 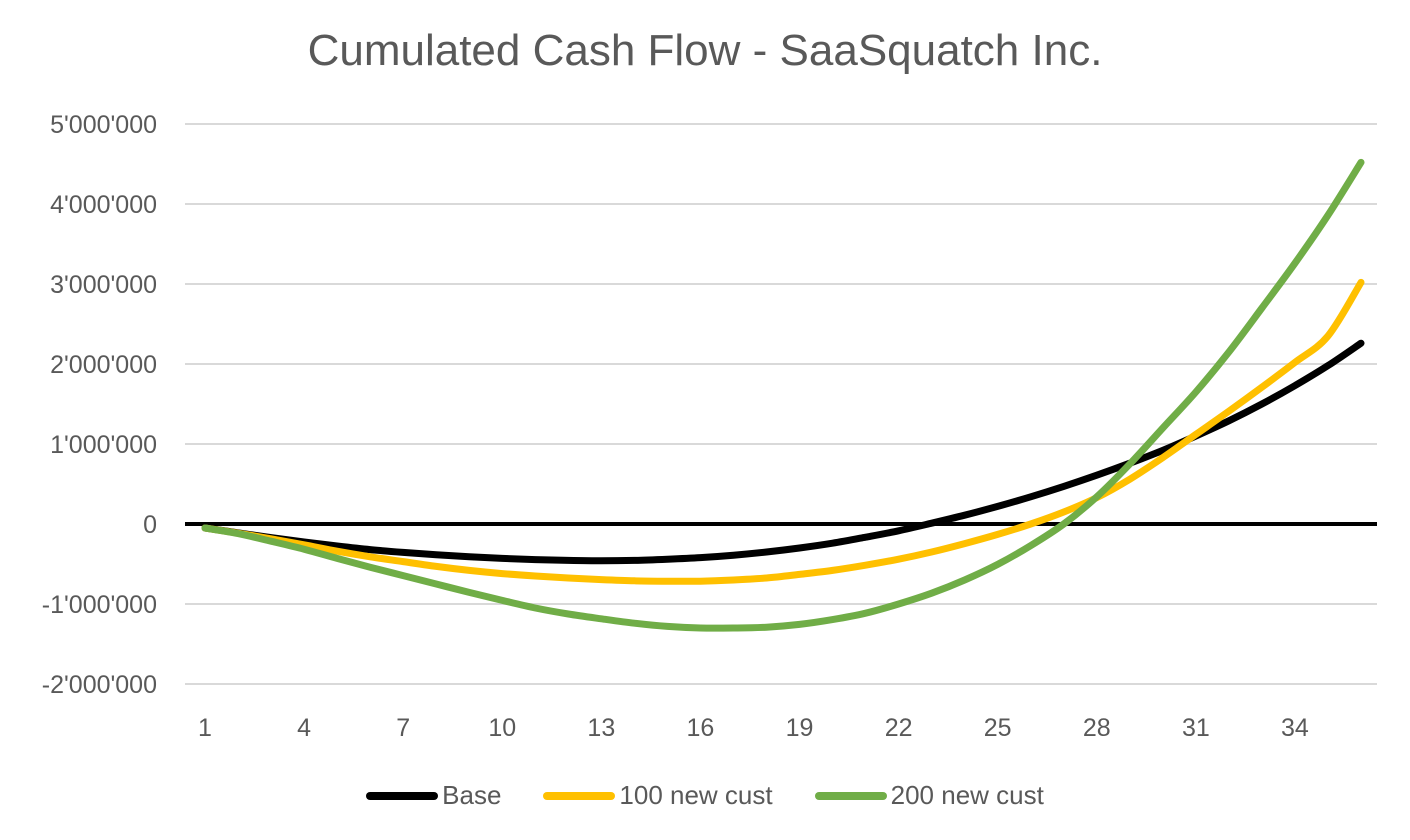 What do you see at coordinates (701, 728) in the screenshot?
I see `x-tick-label: 16` at bounding box center [701, 728].